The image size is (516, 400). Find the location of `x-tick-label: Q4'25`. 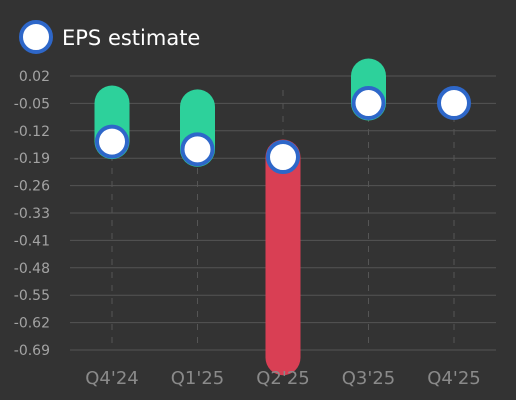

x-tick-label: Q4'25 is located at coordinates (453, 378).